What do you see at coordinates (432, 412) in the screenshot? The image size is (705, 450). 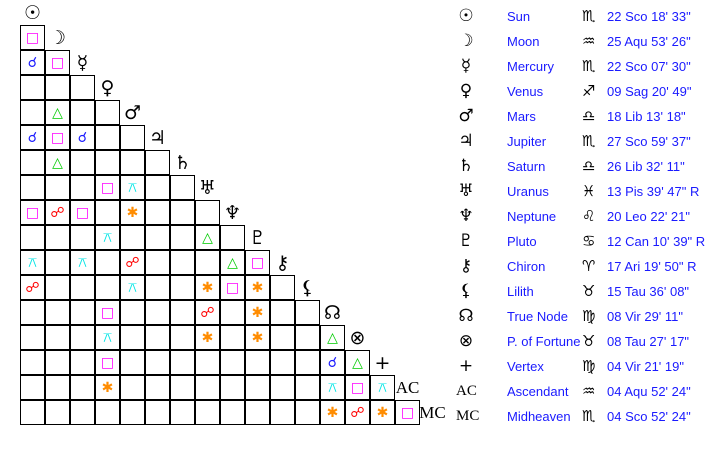 I see `midheaven-glyph-icon: MC` at bounding box center [432, 412].